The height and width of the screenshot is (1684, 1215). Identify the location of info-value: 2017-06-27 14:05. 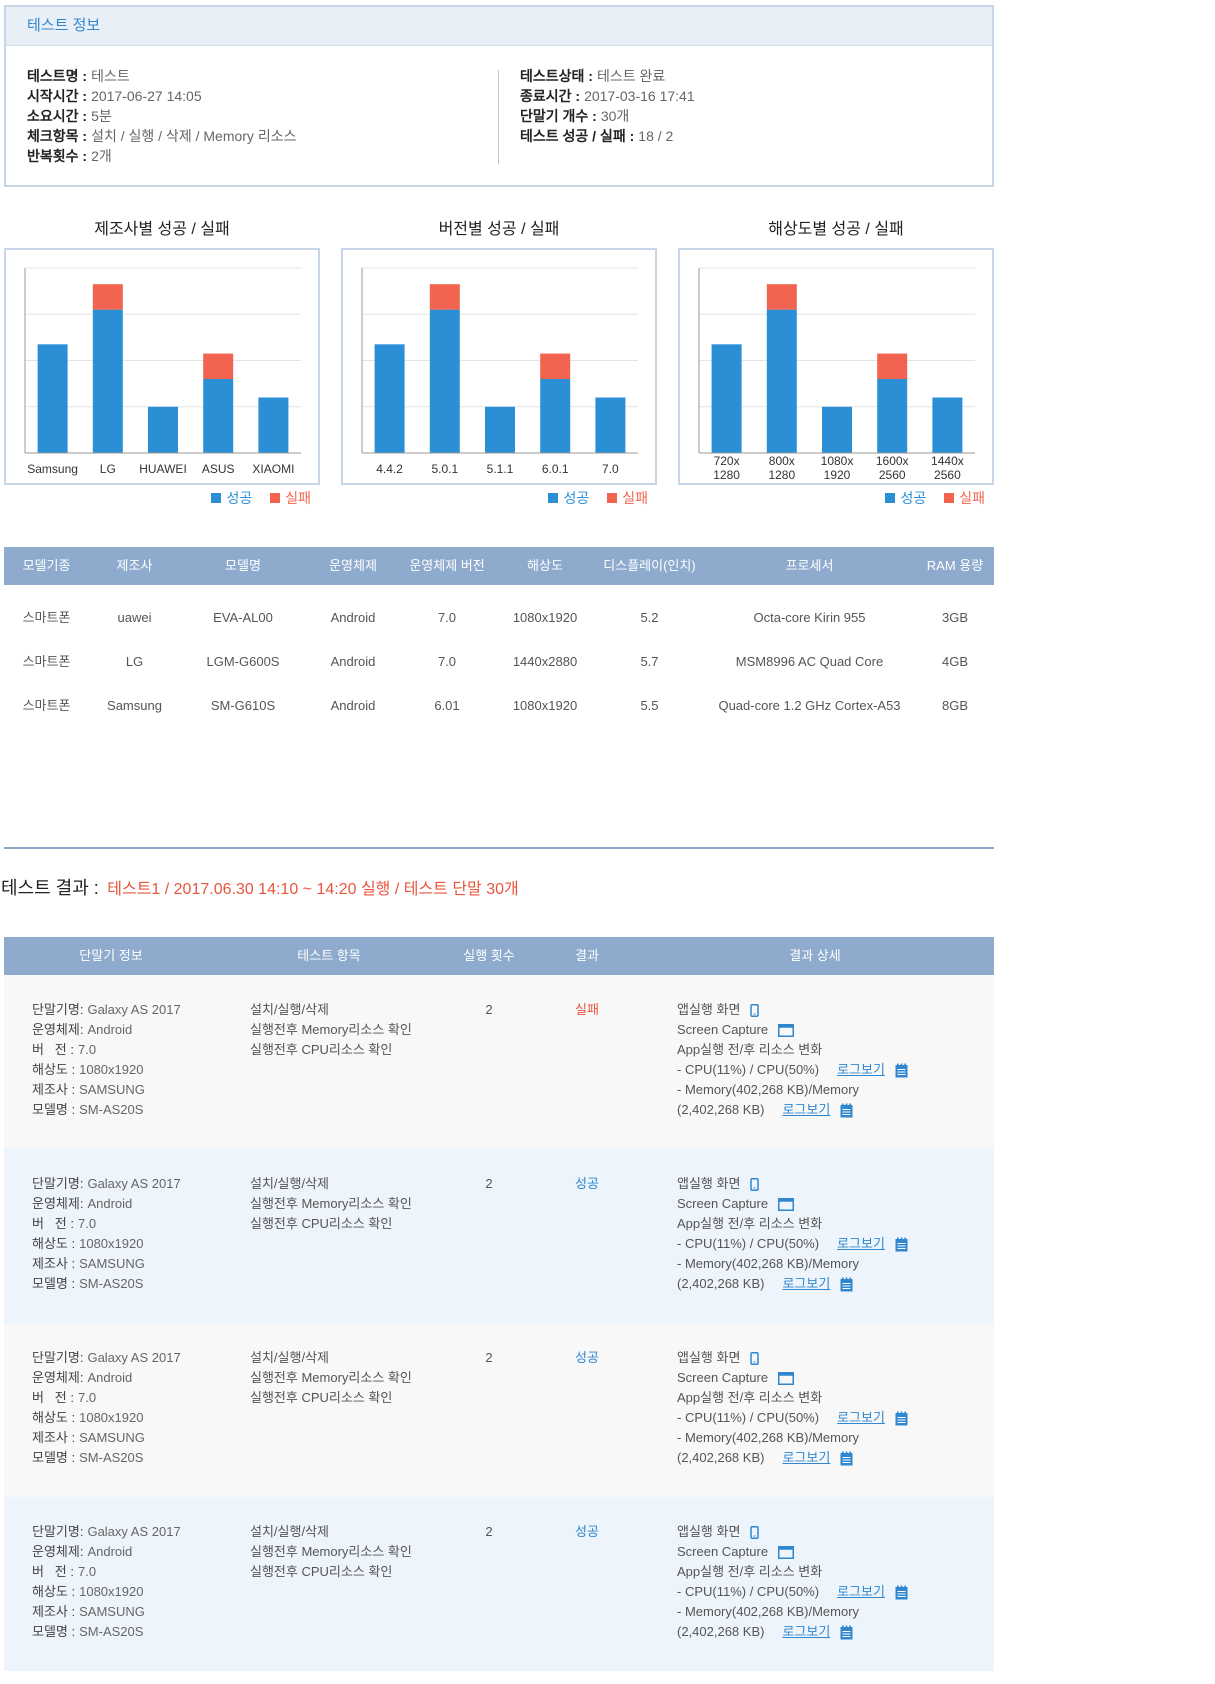
(146, 96).